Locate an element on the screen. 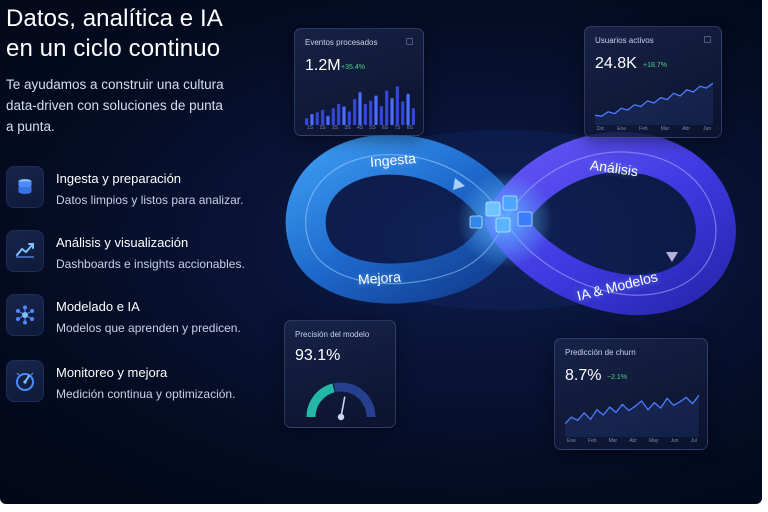  gauge-arc-high is located at coordinates (354, 400).